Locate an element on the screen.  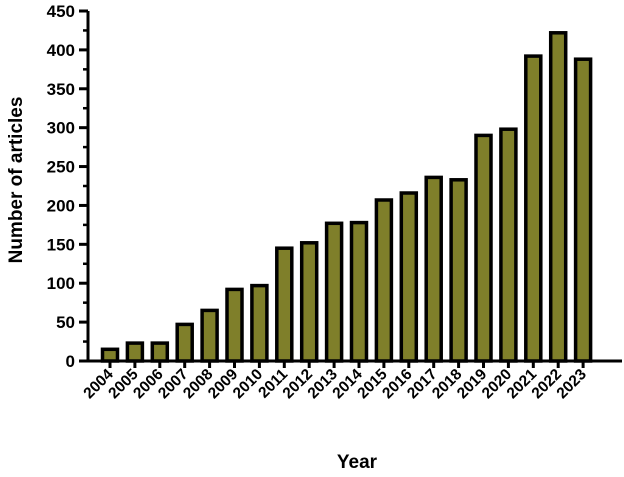
bar-2016 is located at coordinates (409, 277).